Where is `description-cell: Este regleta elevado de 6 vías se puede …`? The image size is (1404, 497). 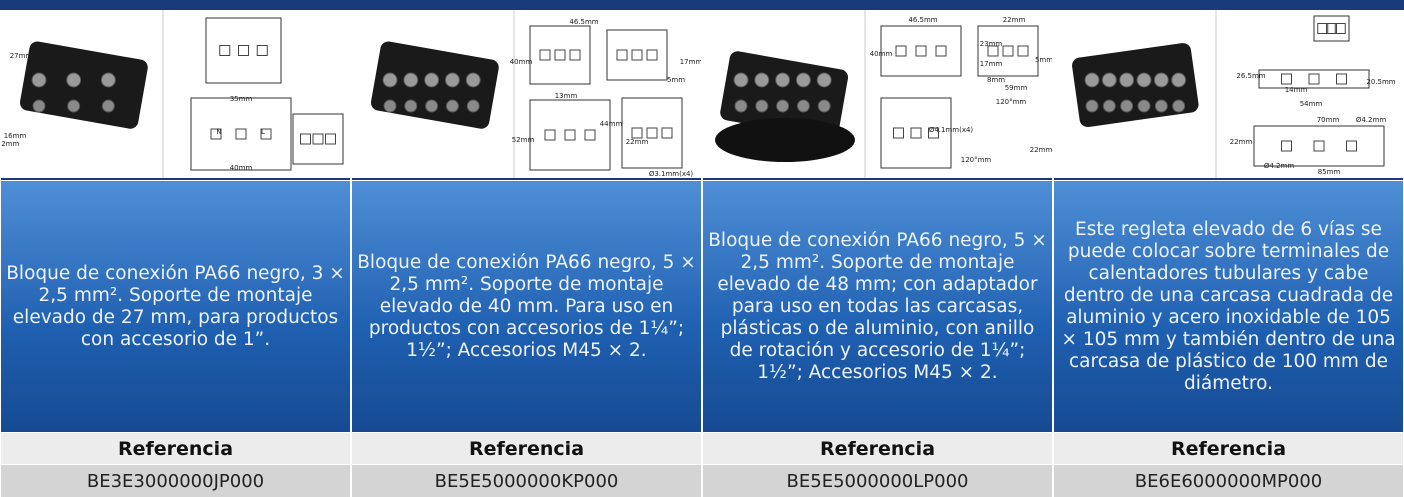 description-cell: Este regleta elevado de 6 vías se puede … is located at coordinates (1228, 306).